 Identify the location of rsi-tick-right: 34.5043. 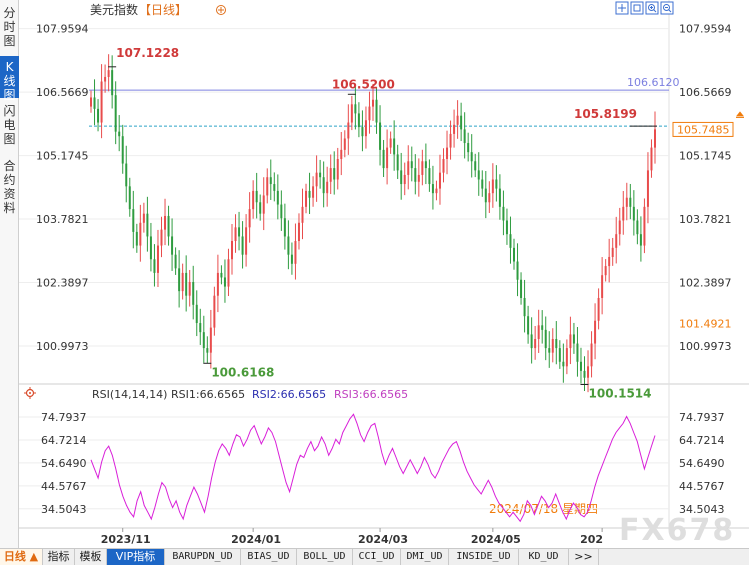
(702, 509).